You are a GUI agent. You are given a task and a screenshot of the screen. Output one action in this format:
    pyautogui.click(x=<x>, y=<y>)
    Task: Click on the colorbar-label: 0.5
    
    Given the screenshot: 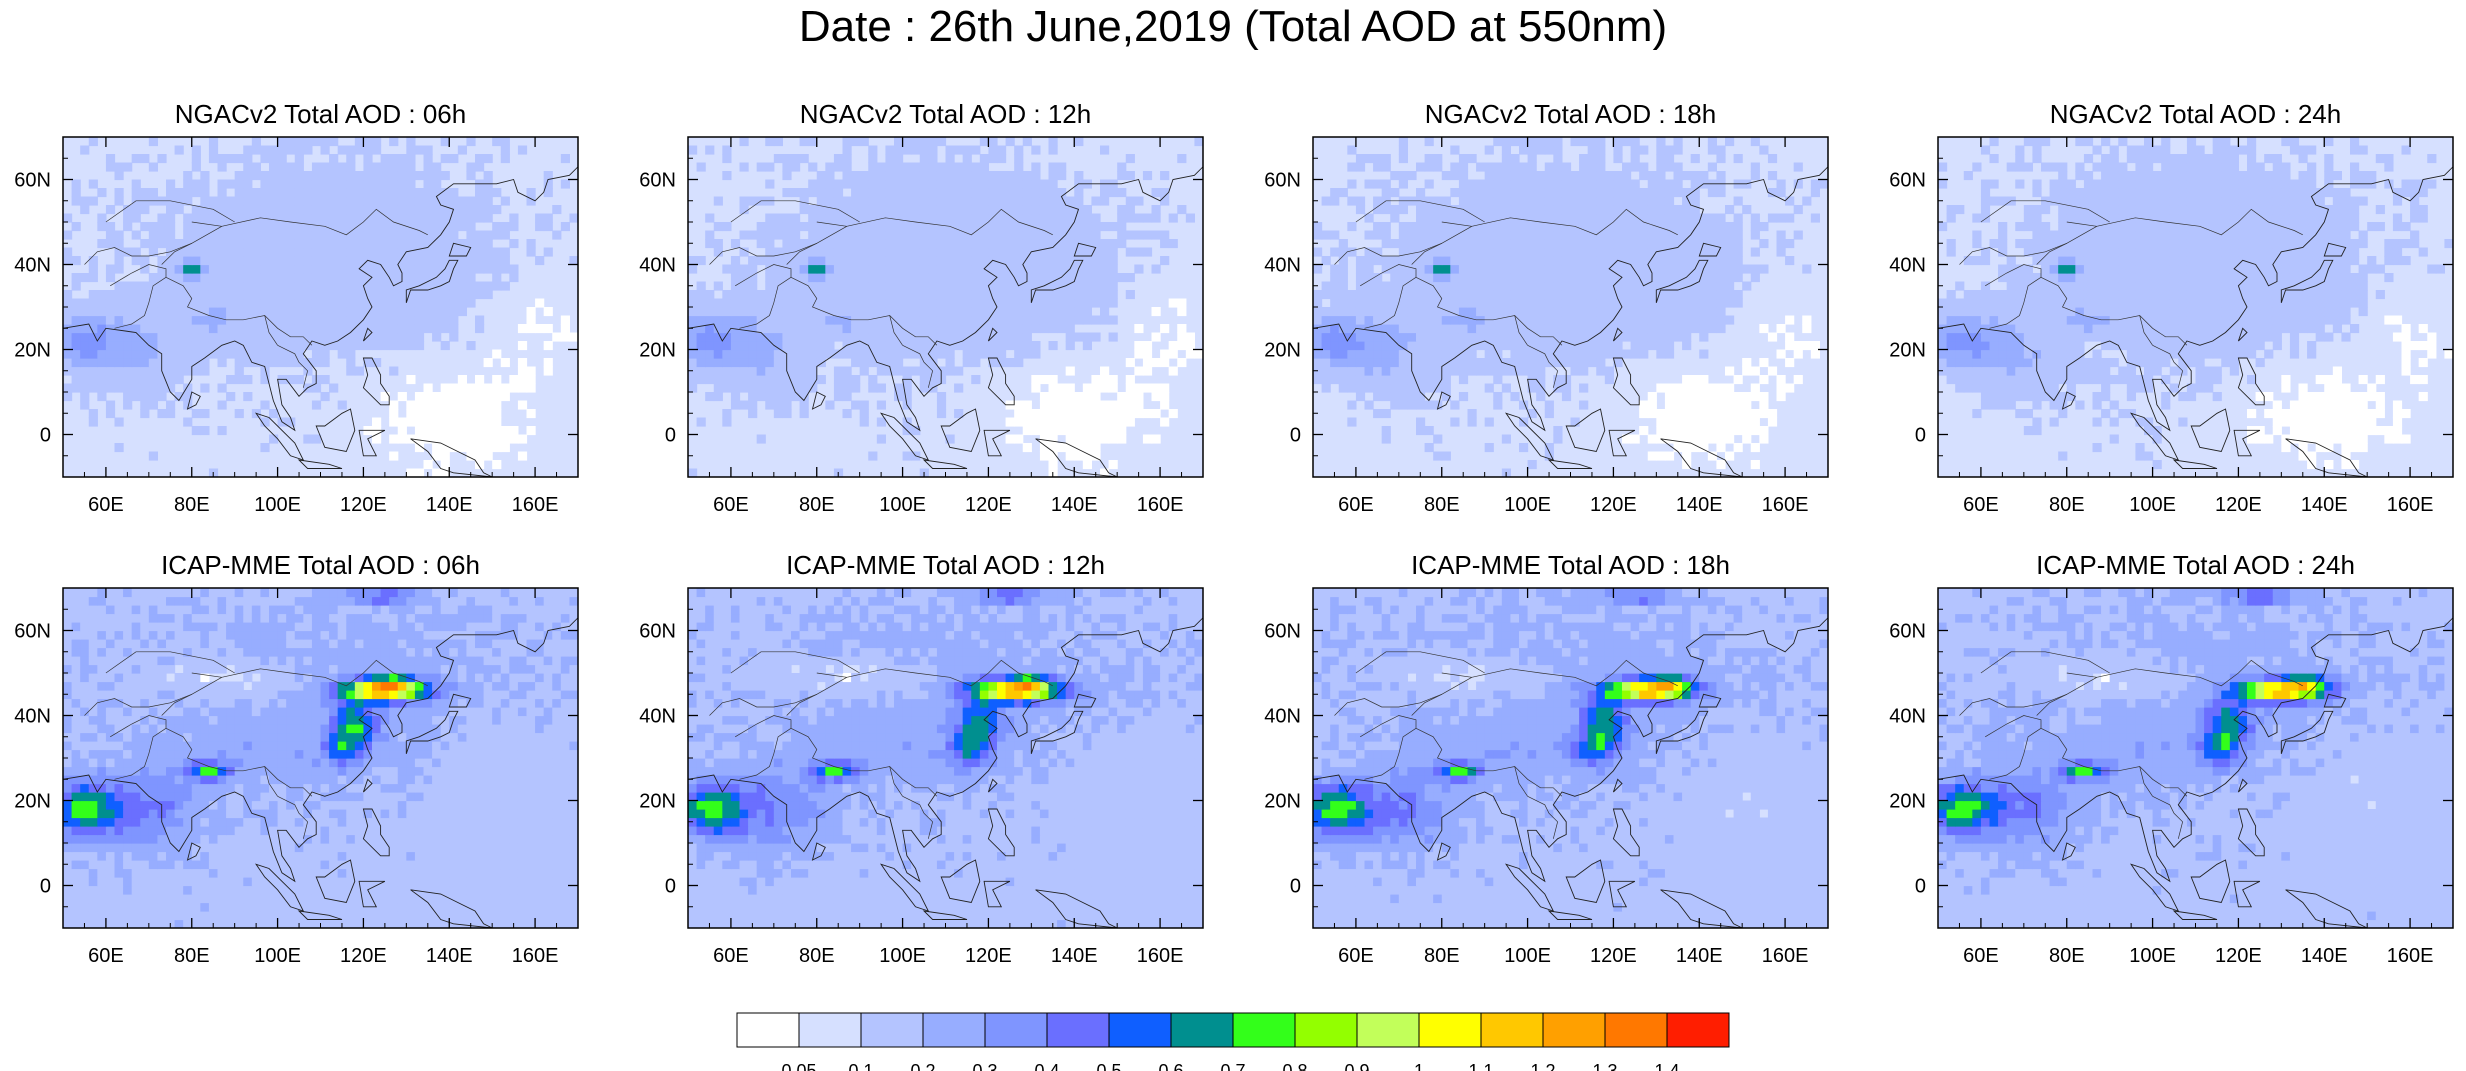 What is the action you would take?
    pyautogui.click(x=1108, y=1066)
    